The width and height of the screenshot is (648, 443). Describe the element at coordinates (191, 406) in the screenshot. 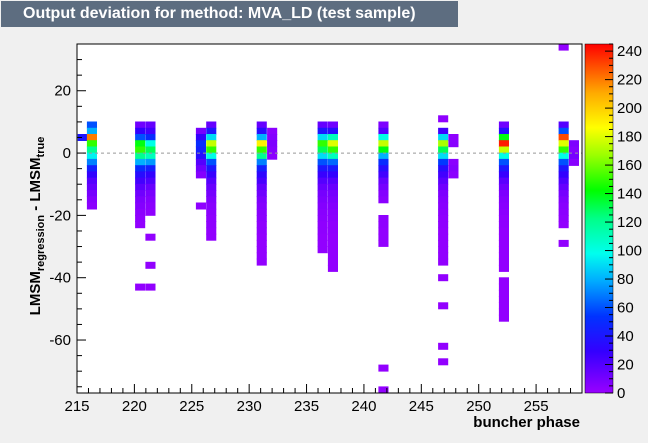

I see `x-tick-label: 225` at that location.